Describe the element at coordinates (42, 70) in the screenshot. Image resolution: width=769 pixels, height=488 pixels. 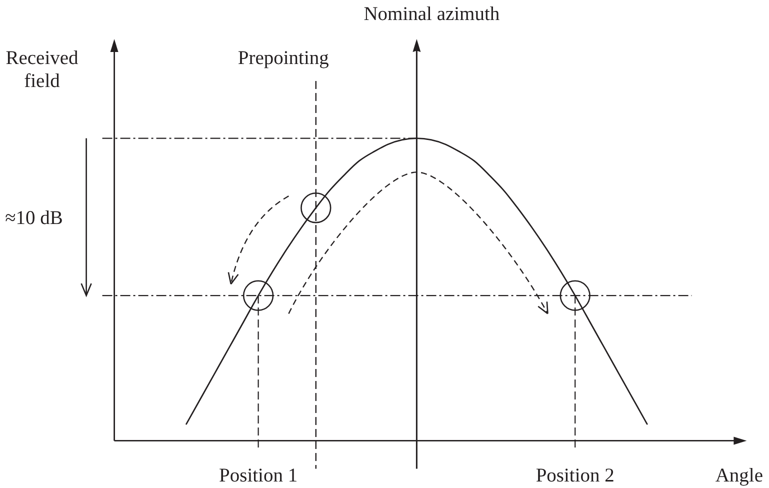
I see `y-axis-title: Received field` at that location.